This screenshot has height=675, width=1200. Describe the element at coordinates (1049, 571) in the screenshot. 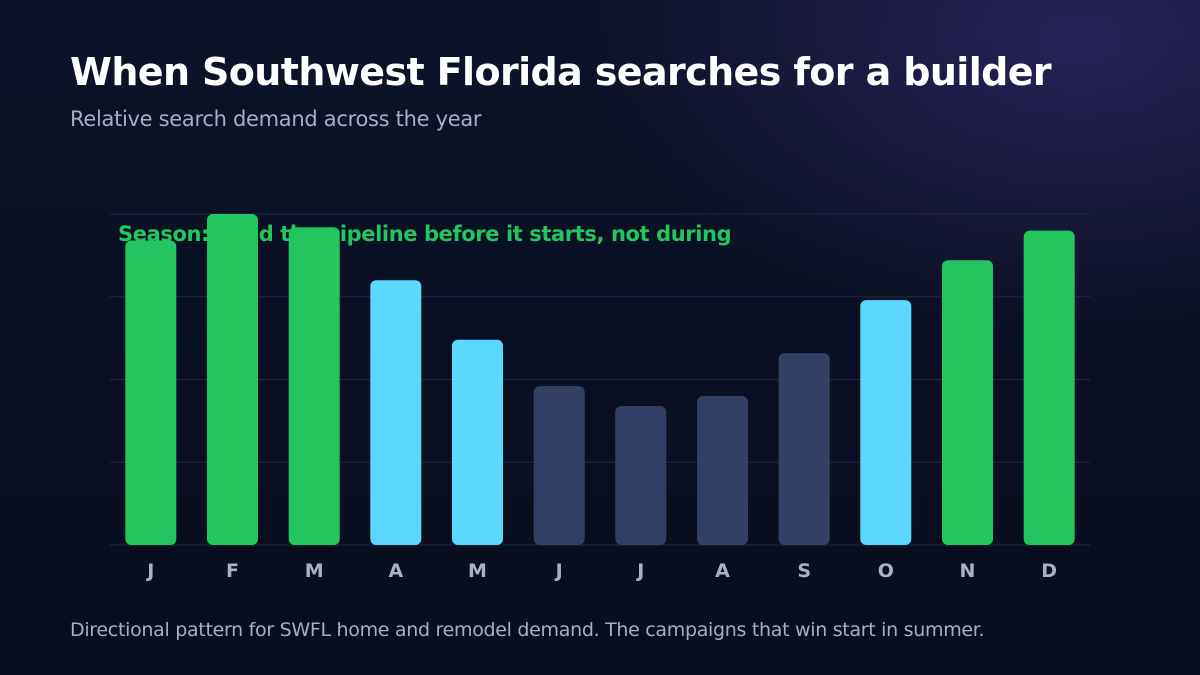

I see `x-tick-label: D` at that location.